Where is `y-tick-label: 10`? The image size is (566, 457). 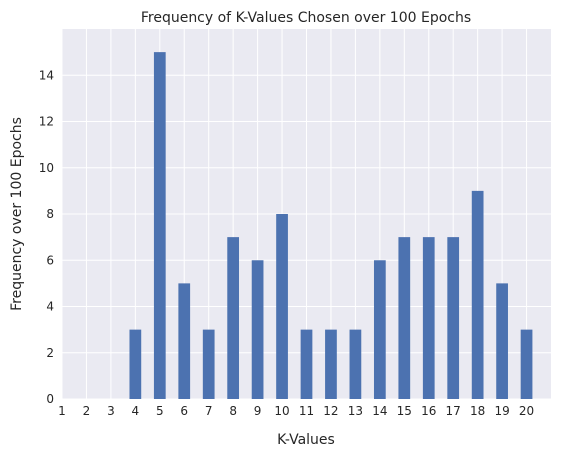
y-tick-label: 10 is located at coordinates (46, 168).